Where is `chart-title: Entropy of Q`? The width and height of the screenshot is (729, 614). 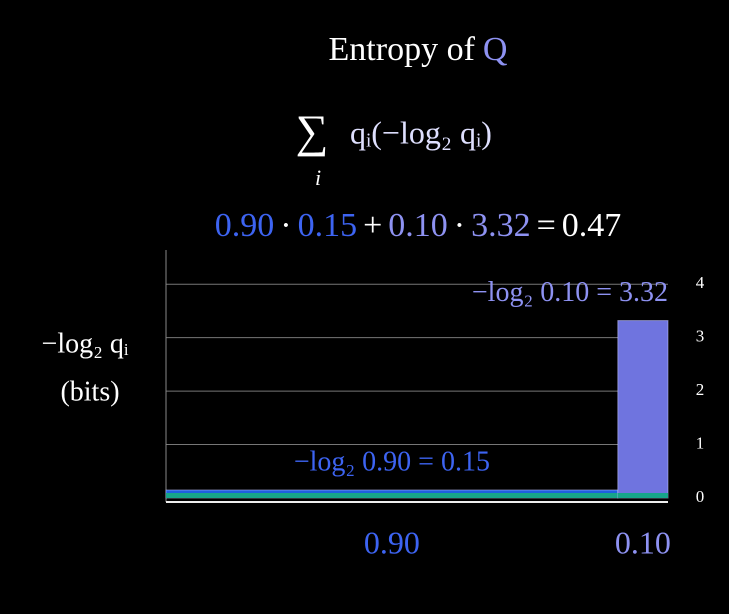 chart-title: Entropy of Q is located at coordinates (418, 49).